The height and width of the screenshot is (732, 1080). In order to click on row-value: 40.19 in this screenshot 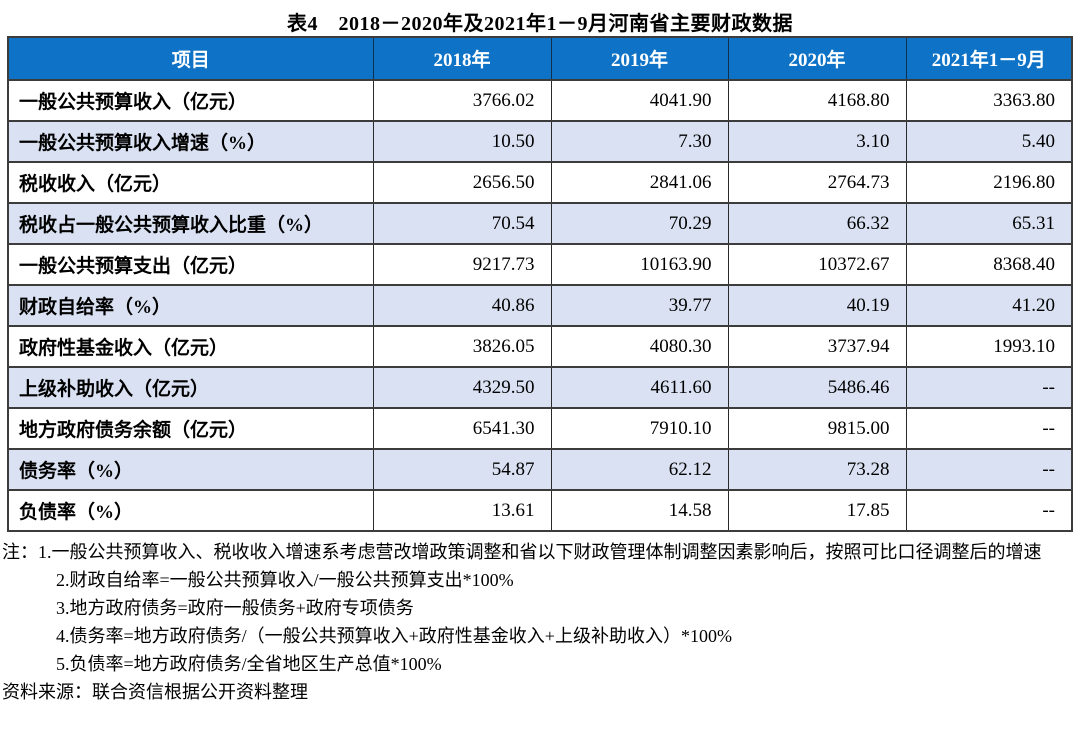, I will do `click(817, 305)`.